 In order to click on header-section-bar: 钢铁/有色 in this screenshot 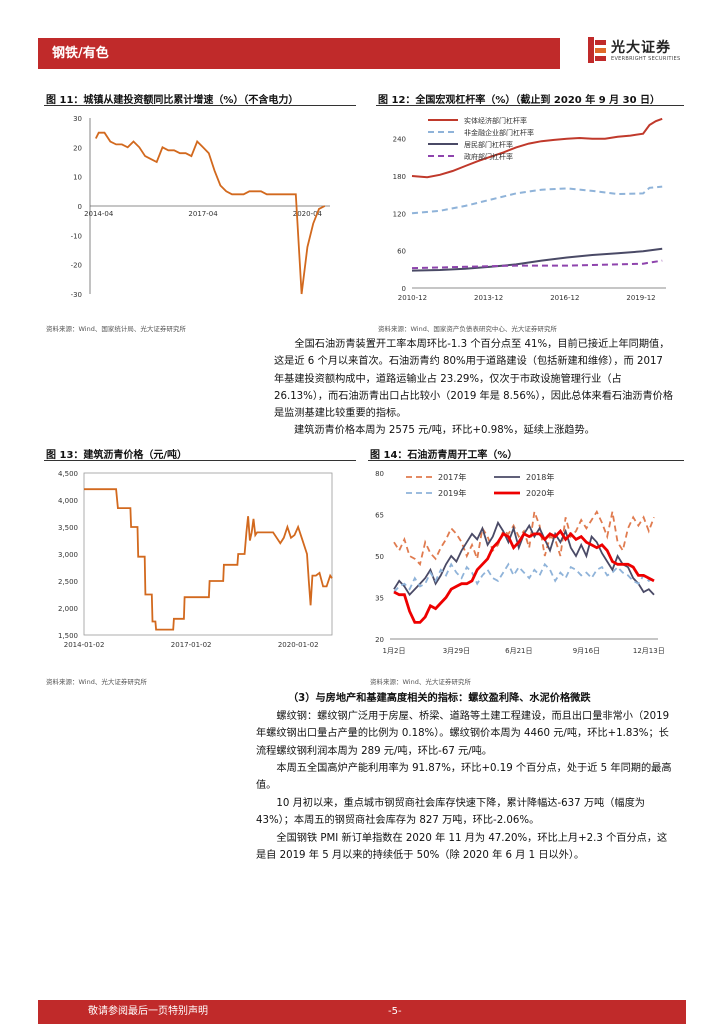, I will do `click(299, 53)`.